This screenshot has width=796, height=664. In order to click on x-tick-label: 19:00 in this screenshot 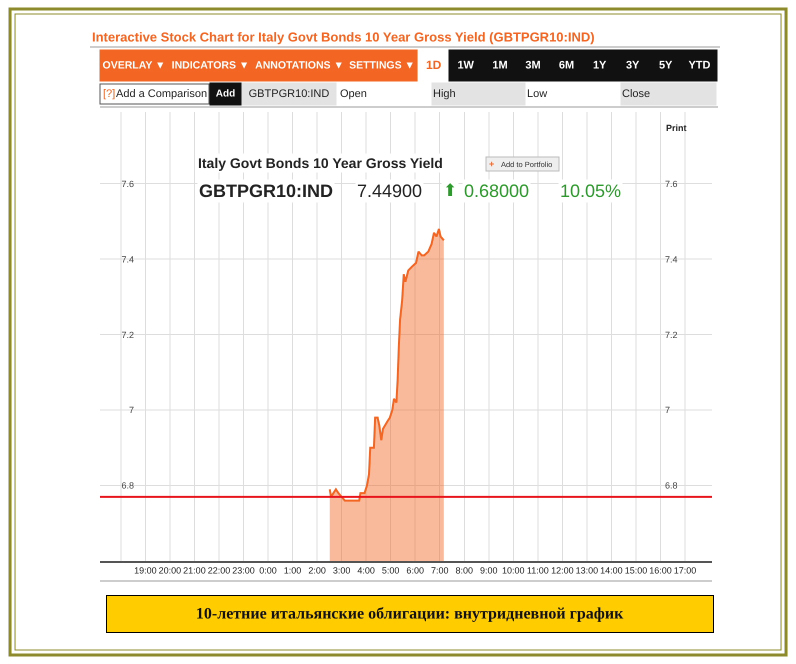, I will do `click(145, 571)`.